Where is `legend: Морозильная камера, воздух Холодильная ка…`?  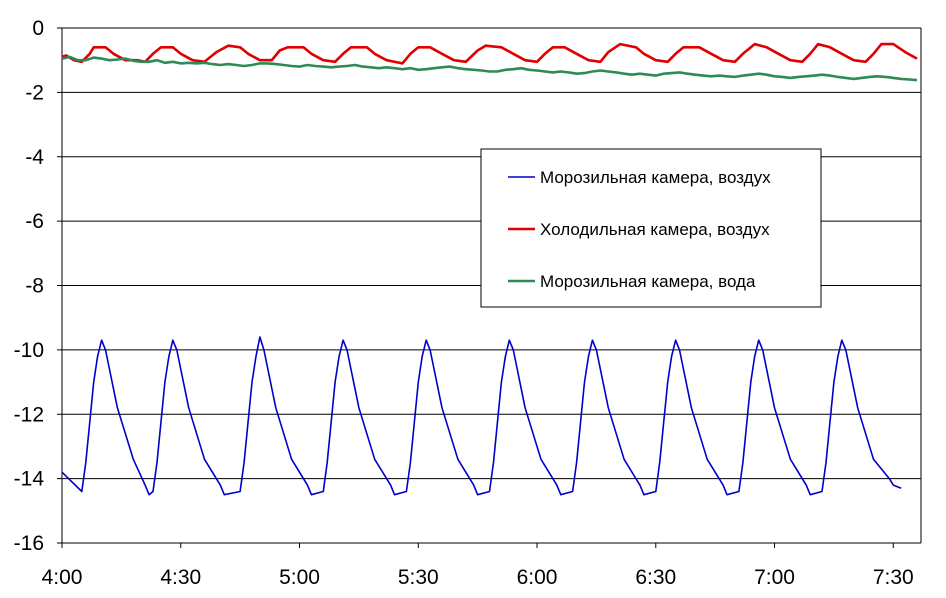 legend: Морозильная камера, воздух Холодильная ка… is located at coordinates (651, 228).